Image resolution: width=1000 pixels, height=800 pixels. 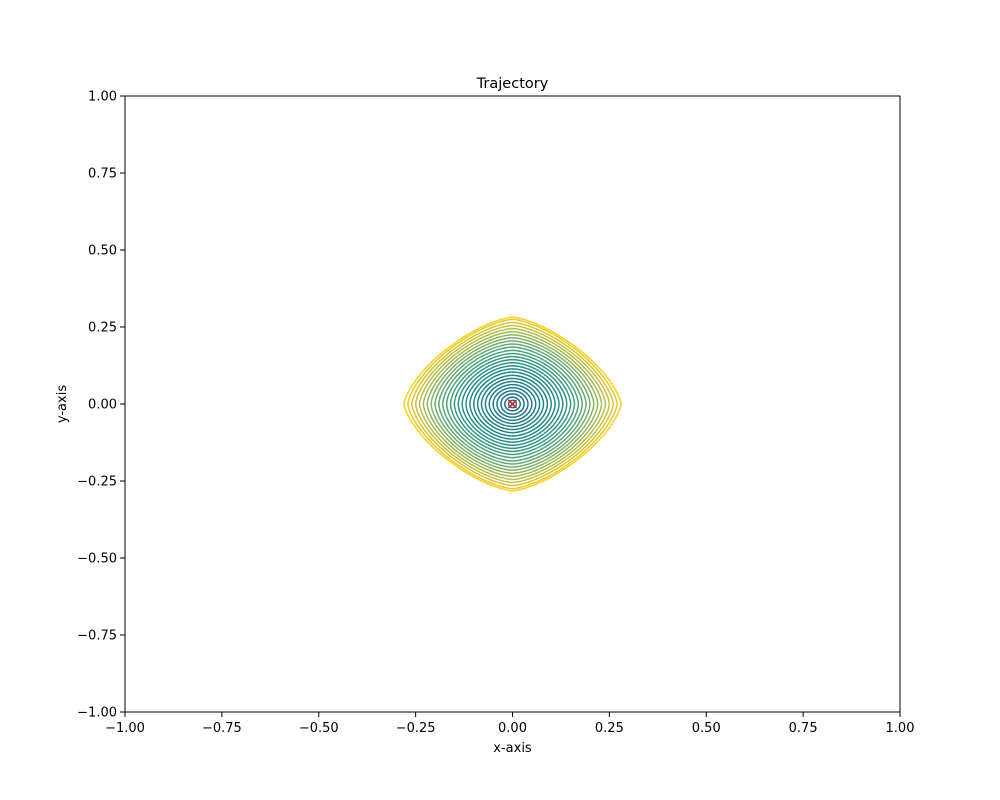 What do you see at coordinates (125, 728) in the screenshot?
I see `x-tick-label: −1.00` at bounding box center [125, 728].